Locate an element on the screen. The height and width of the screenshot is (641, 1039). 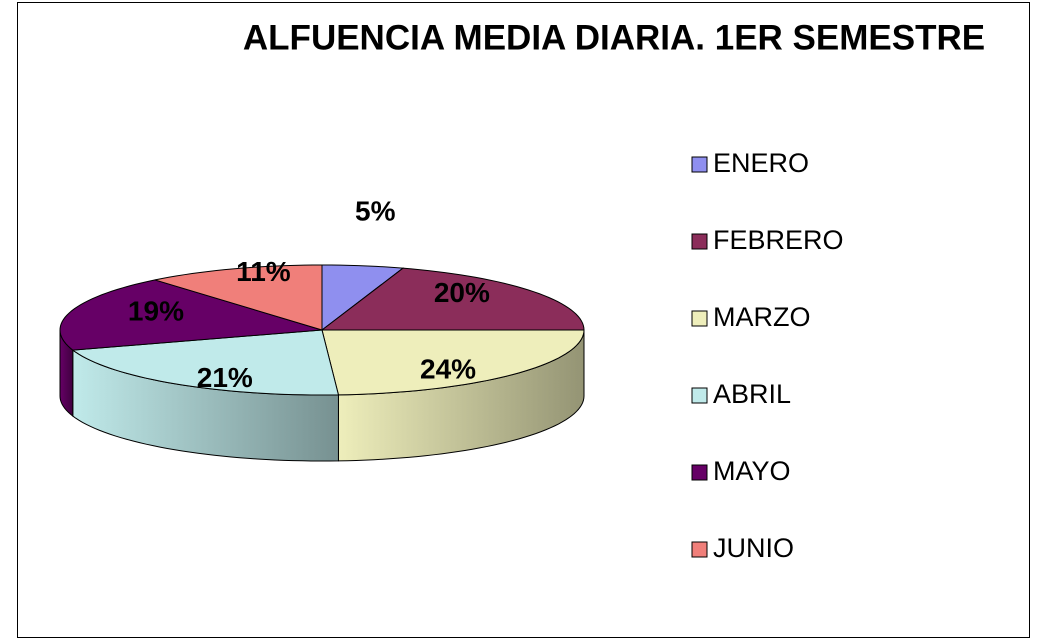
data-label: 5% is located at coordinates (375, 211).